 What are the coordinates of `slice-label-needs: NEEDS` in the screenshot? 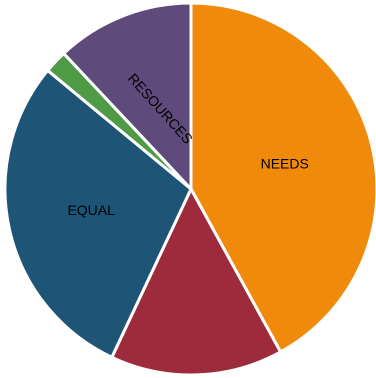 It's located at (285, 164).